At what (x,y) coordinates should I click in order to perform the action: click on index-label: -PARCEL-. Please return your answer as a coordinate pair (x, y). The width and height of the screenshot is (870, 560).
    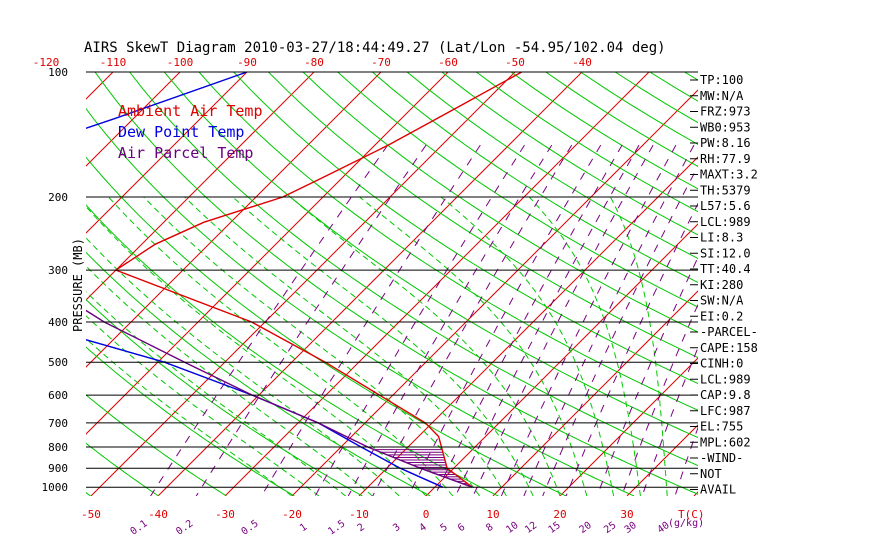
    Looking at the image, I should click on (729, 332).